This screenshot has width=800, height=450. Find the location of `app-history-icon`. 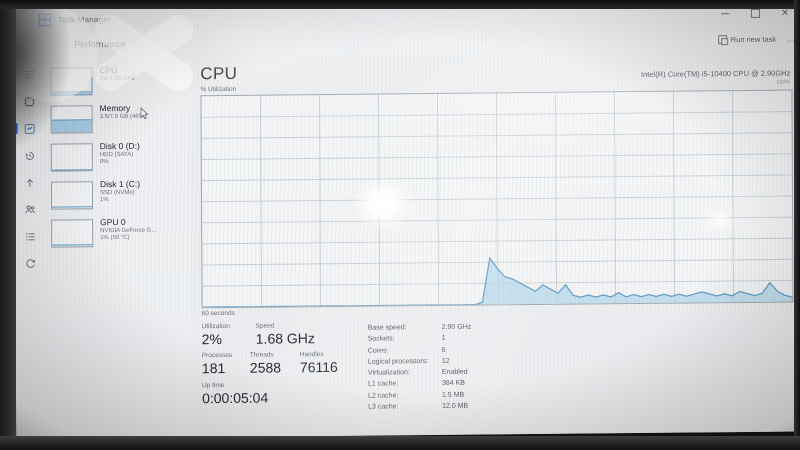

app-history-icon is located at coordinates (30, 155).